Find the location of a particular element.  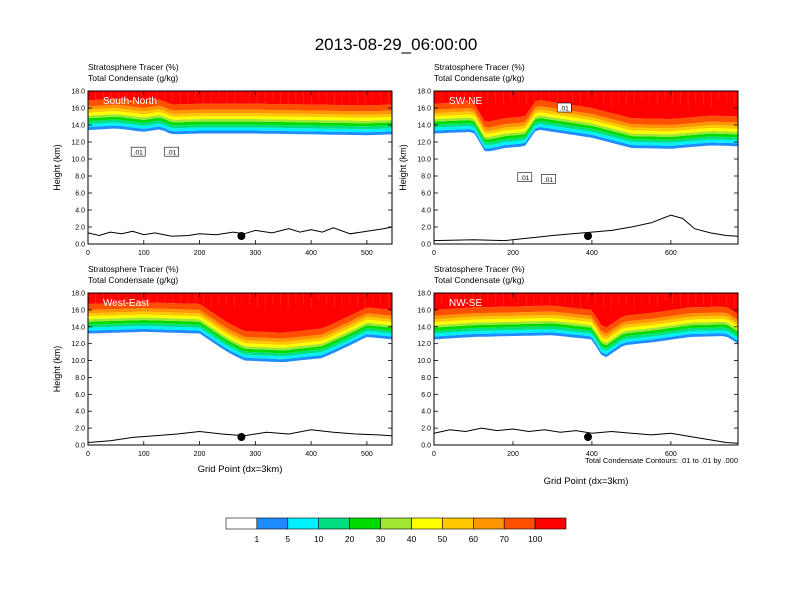

colorbar-label: 5 is located at coordinates (287, 539).